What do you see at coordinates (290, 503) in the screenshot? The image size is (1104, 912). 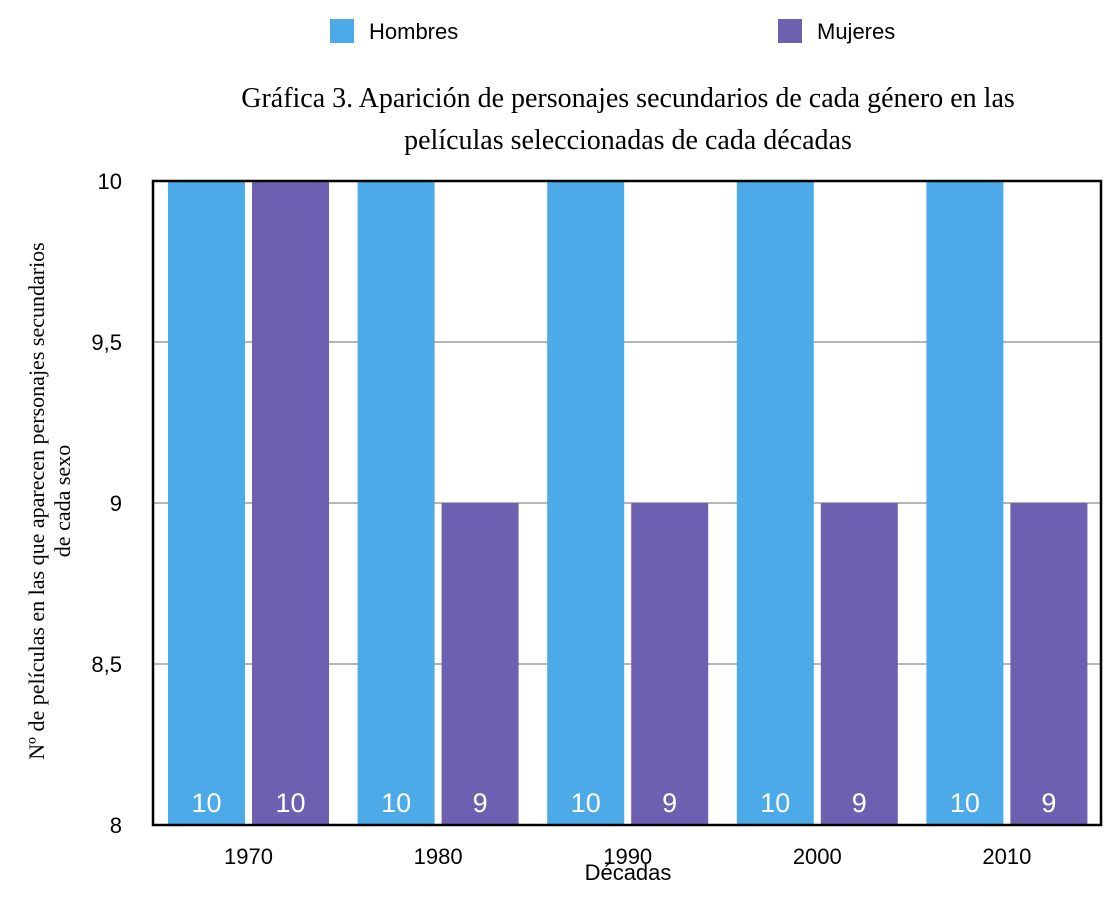 I see `bar-mujeres-1970` at bounding box center [290, 503].